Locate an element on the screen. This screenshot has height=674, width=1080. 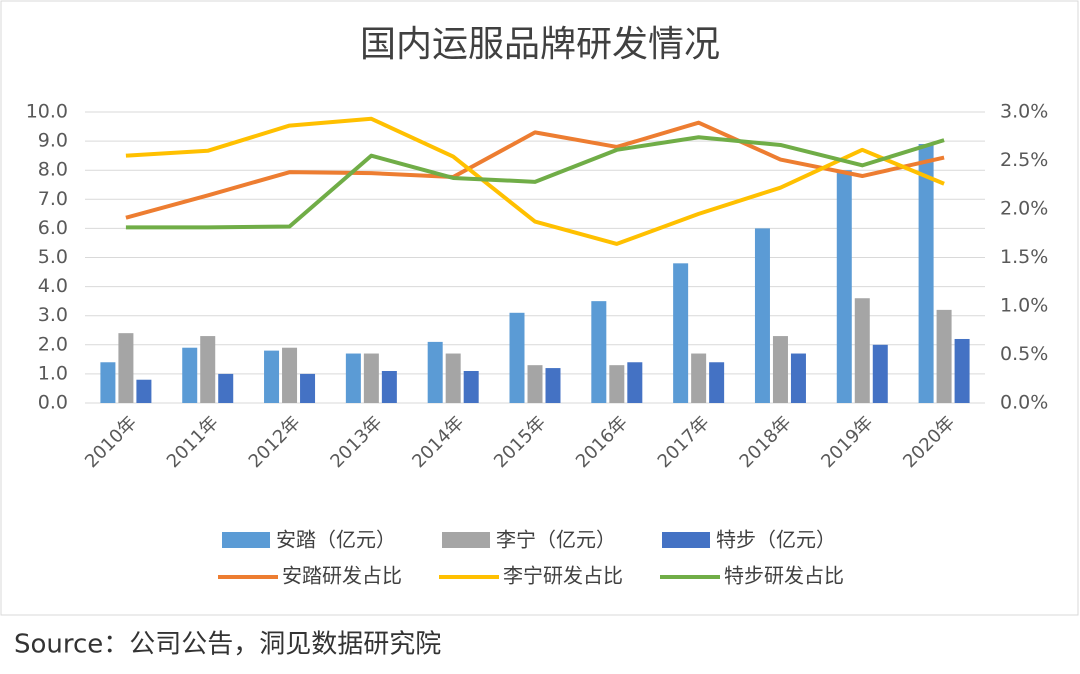
y-tick-label: 2.0 is located at coordinates (53, 344).